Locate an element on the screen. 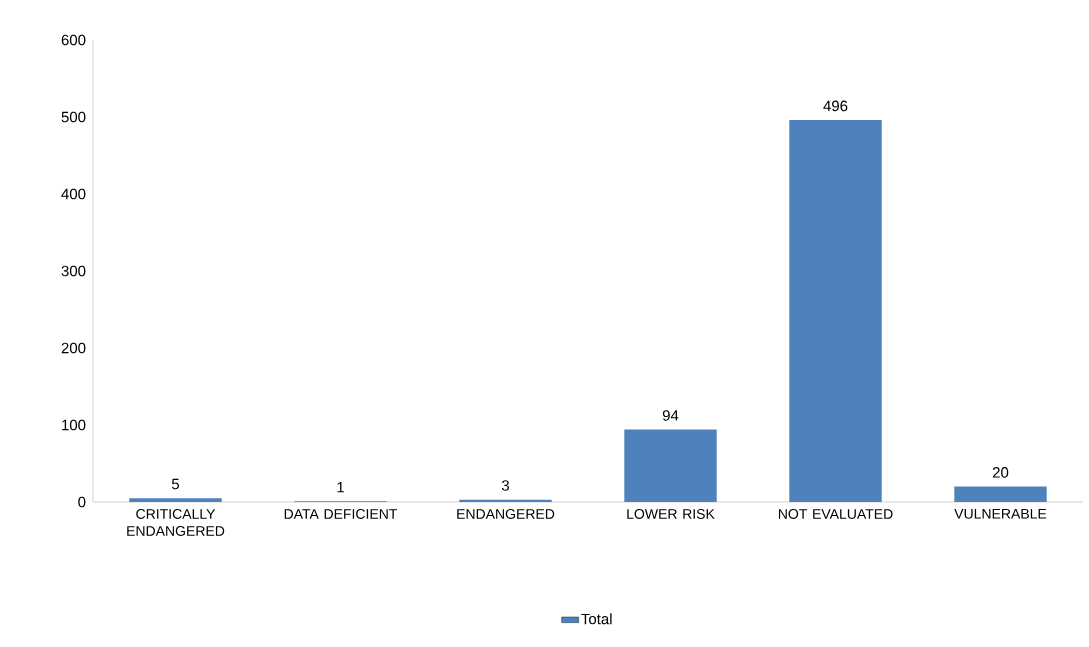 This screenshot has height=647, width=1089. data-label: 5 is located at coordinates (175, 484).